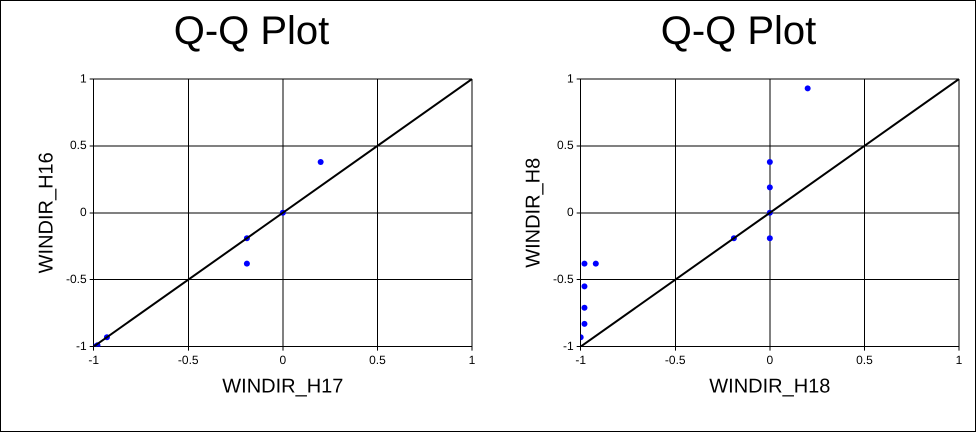 Image resolution: width=976 pixels, height=432 pixels. I want to click on x-axis-title: WINDIR_H17, so click(283, 387).